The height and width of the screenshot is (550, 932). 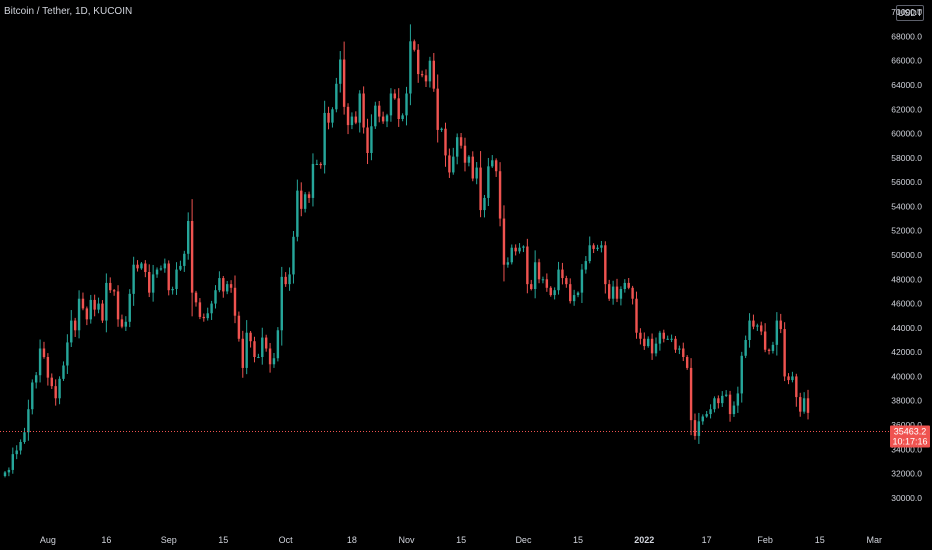 I want to click on y-tick-label: 56000.0, so click(x=906, y=182).